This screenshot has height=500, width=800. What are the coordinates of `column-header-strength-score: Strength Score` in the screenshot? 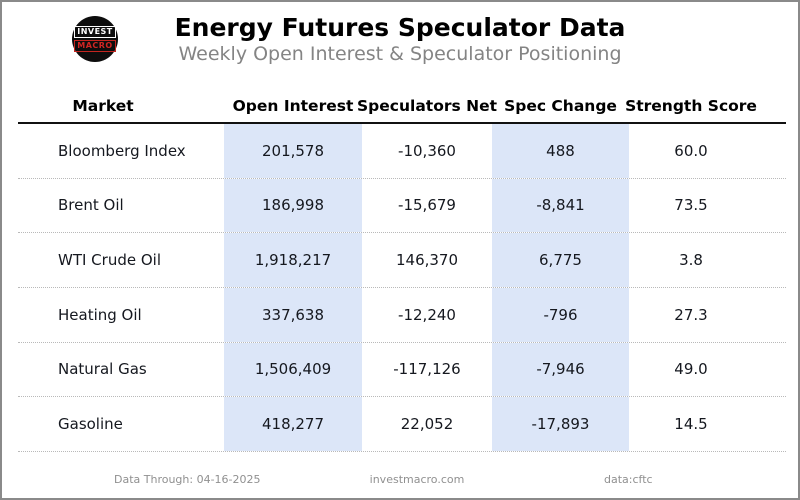 It's located at (691, 106).